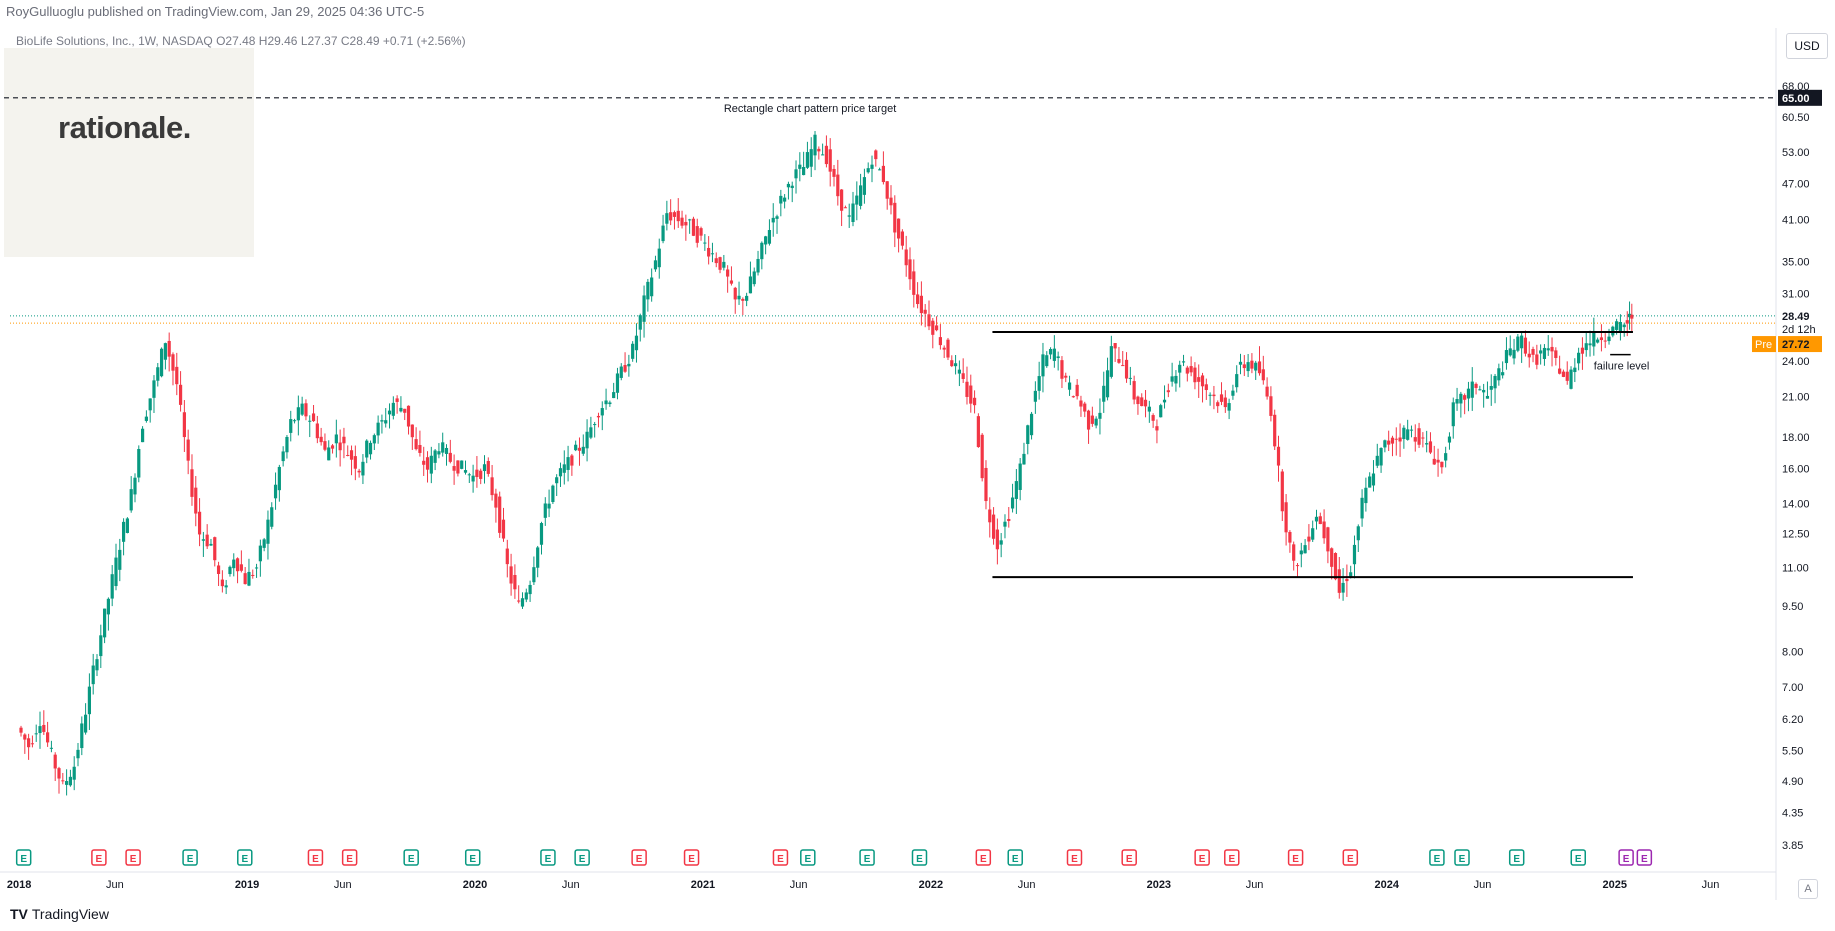 This screenshot has height=931, width=1835. I want to click on x-tick-label: 2021, so click(703, 885).